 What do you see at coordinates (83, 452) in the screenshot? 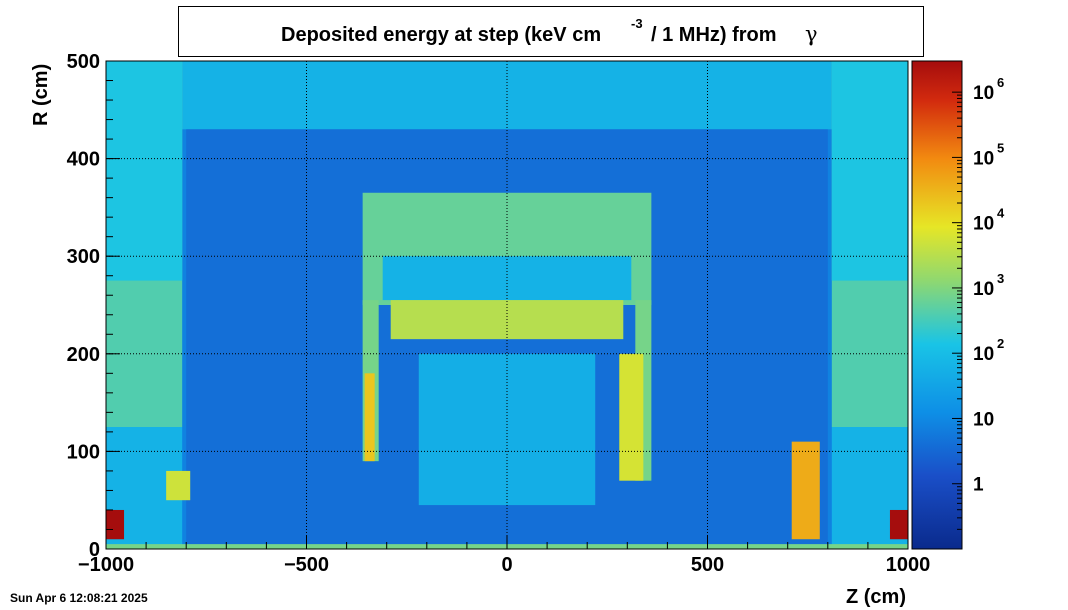
I see `y-tick-label: 100` at bounding box center [83, 452].